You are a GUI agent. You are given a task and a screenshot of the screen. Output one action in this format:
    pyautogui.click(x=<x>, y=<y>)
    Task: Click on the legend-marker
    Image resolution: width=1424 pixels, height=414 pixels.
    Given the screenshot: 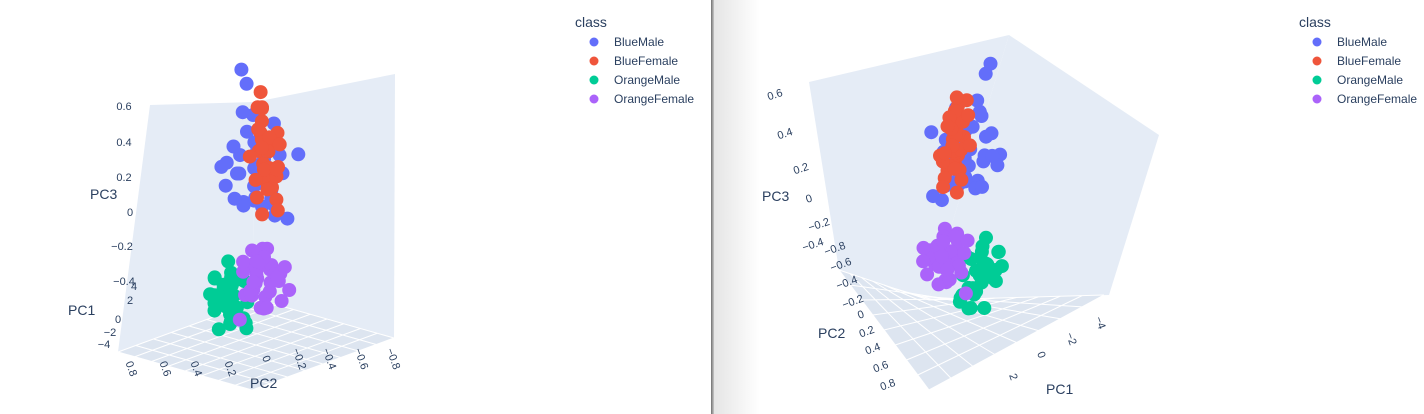 What is the action you would take?
    pyautogui.click(x=594, y=42)
    